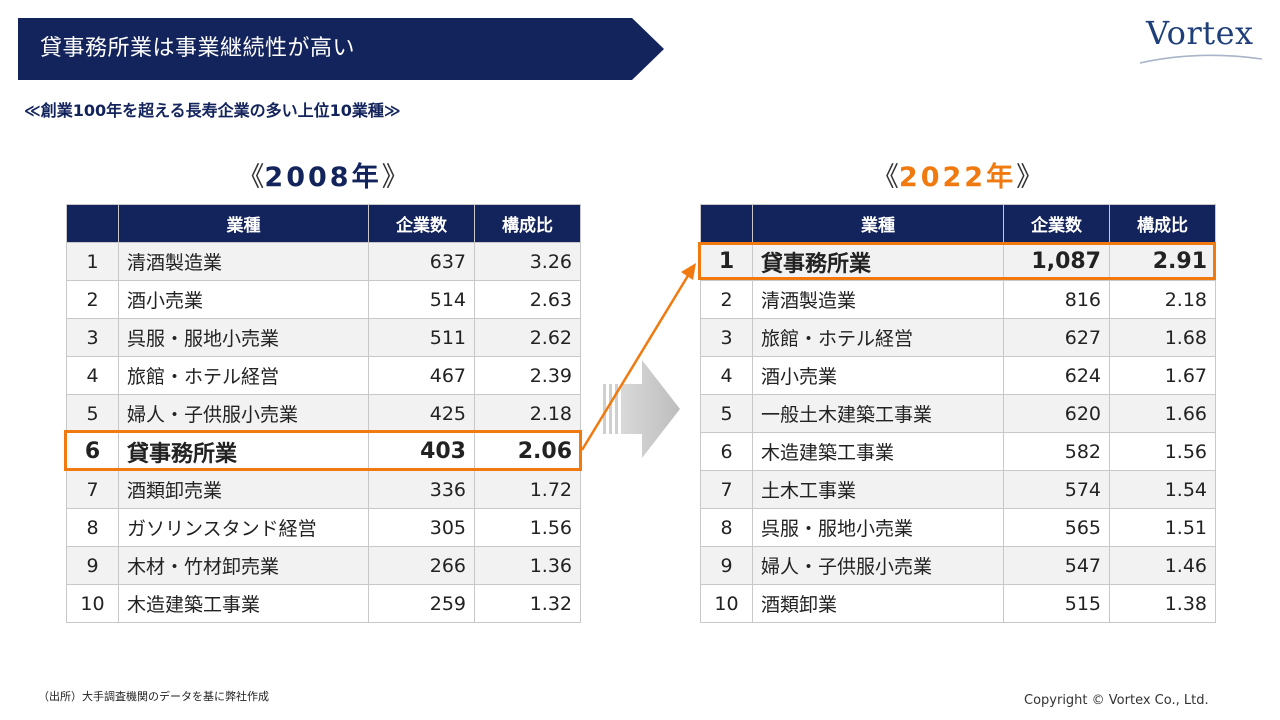 The width and height of the screenshot is (1280, 720). Describe the element at coordinates (1056, 375) in the screenshot. I see `companies-cell: 624` at that location.